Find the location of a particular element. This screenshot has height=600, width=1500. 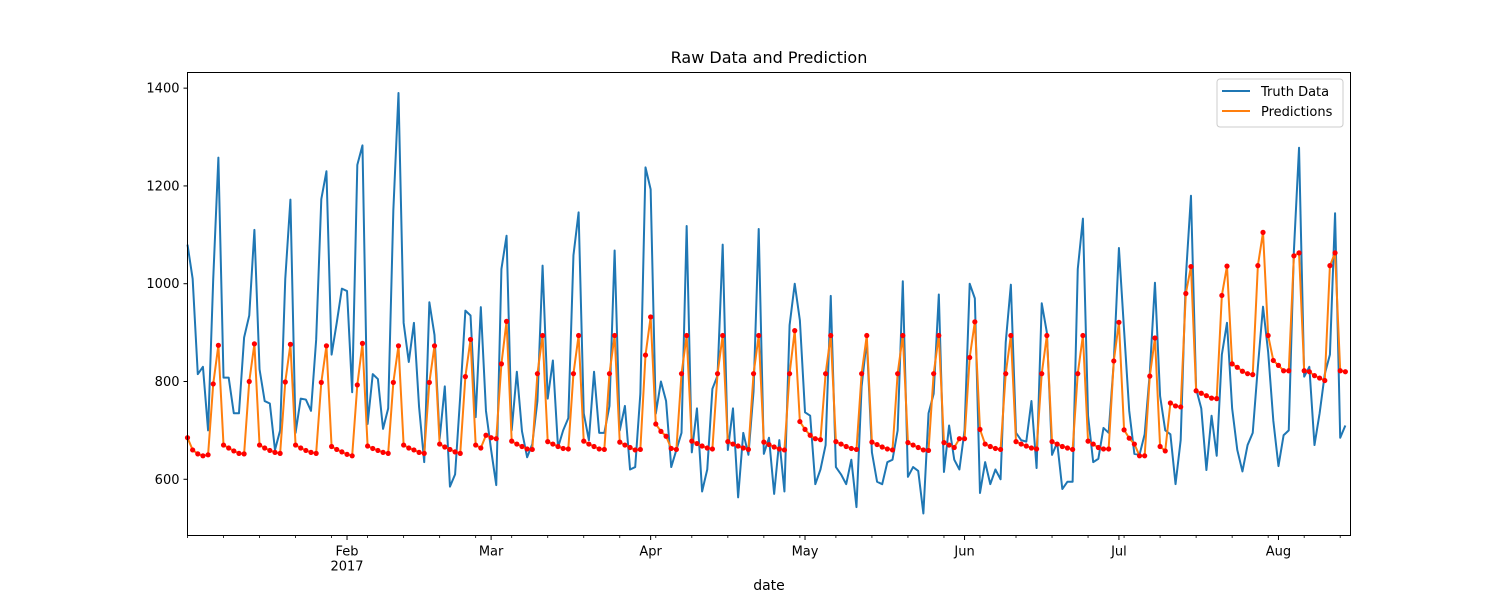

y-tick-label: 800 is located at coordinates (167, 382).